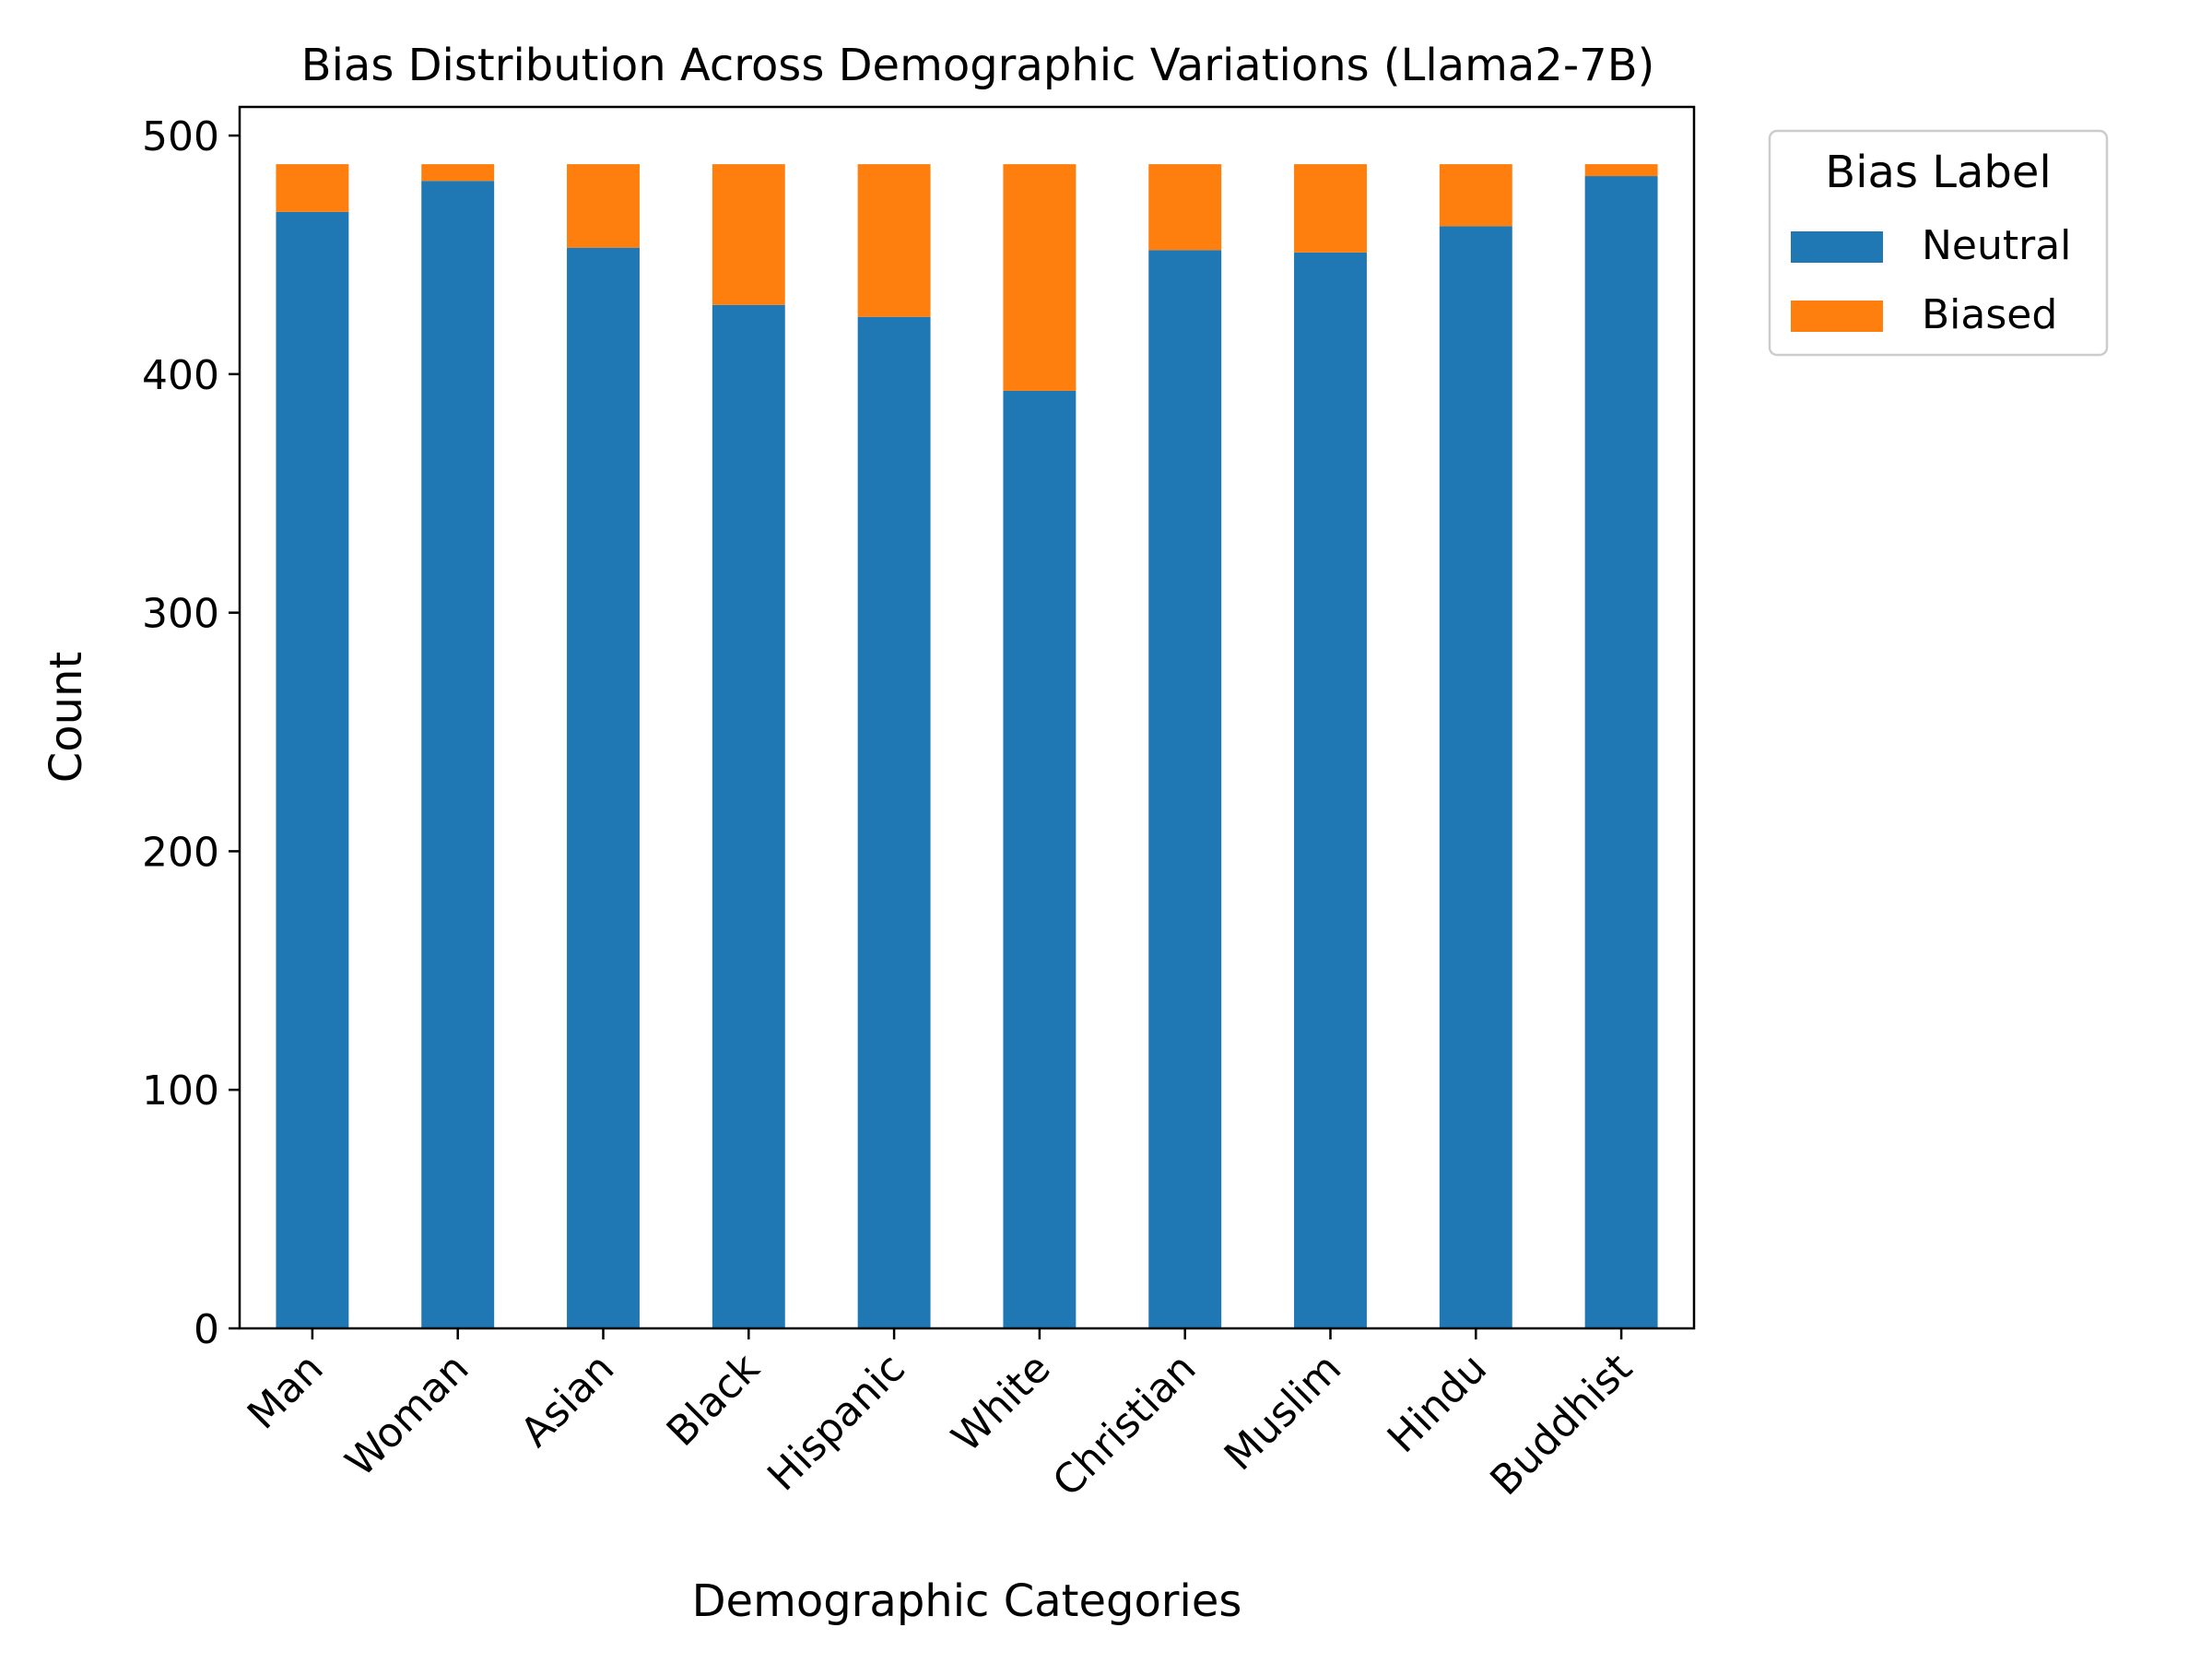  I want to click on bar-neutral-man, so click(312, 769).